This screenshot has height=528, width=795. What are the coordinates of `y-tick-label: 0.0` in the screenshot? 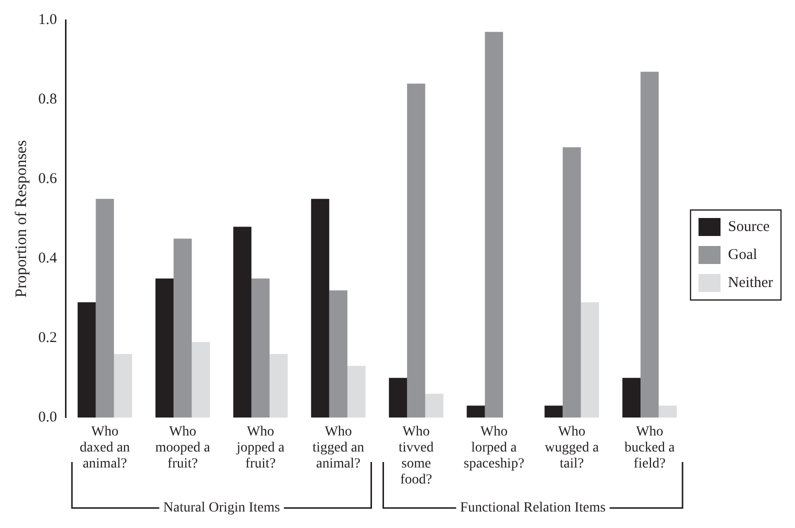 It's located at (47, 418).